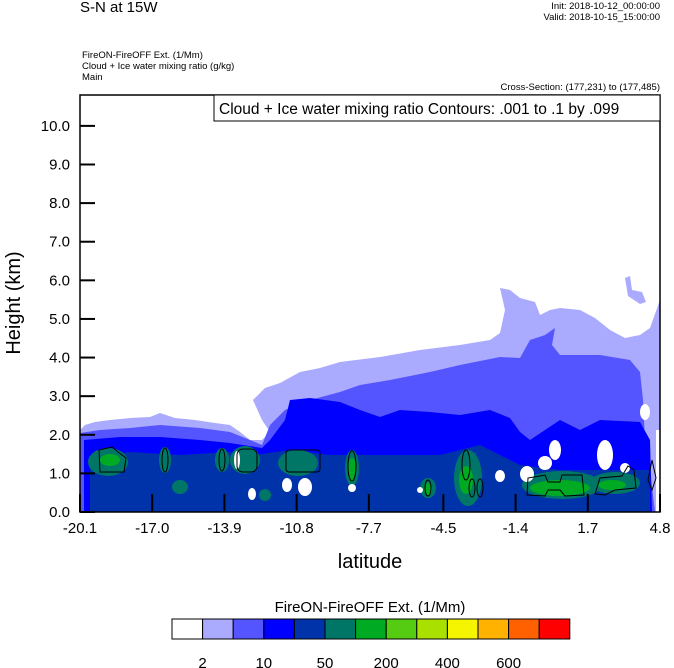  I want to click on y-tick-label: 8.0, so click(59, 203).